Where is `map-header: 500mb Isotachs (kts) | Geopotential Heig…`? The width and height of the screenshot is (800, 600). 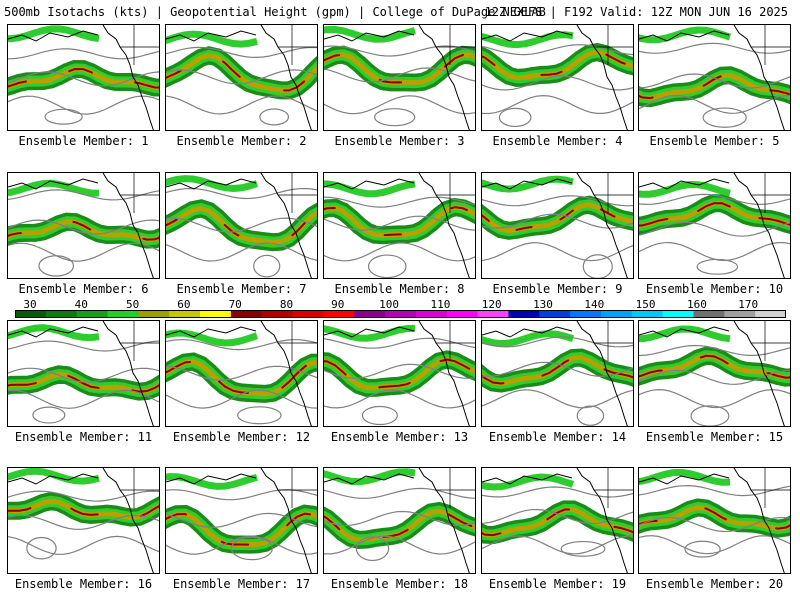 map-header: 500mb Isotachs (kts) | Geopotential Heig… is located at coordinates (400, 12).